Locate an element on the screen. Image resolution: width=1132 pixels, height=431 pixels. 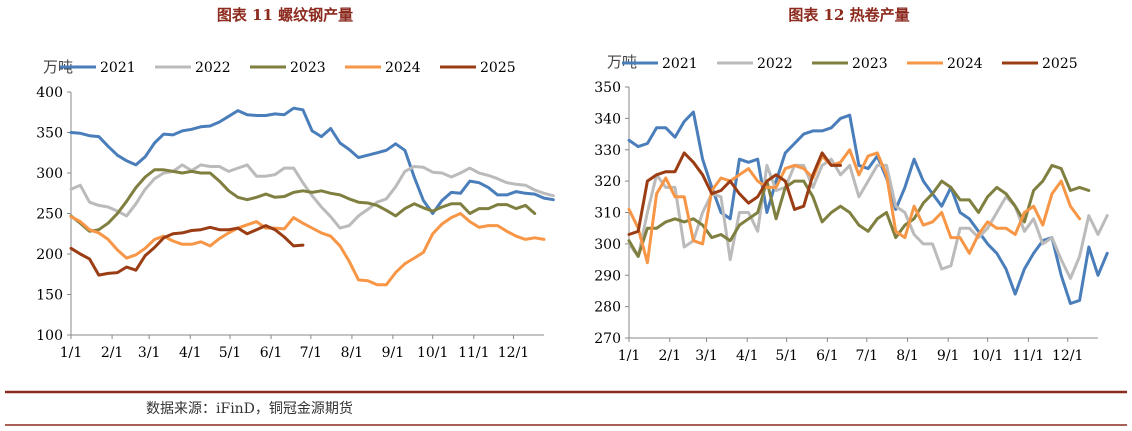
y-axis-unit: 万吨 is located at coordinates (58, 67).